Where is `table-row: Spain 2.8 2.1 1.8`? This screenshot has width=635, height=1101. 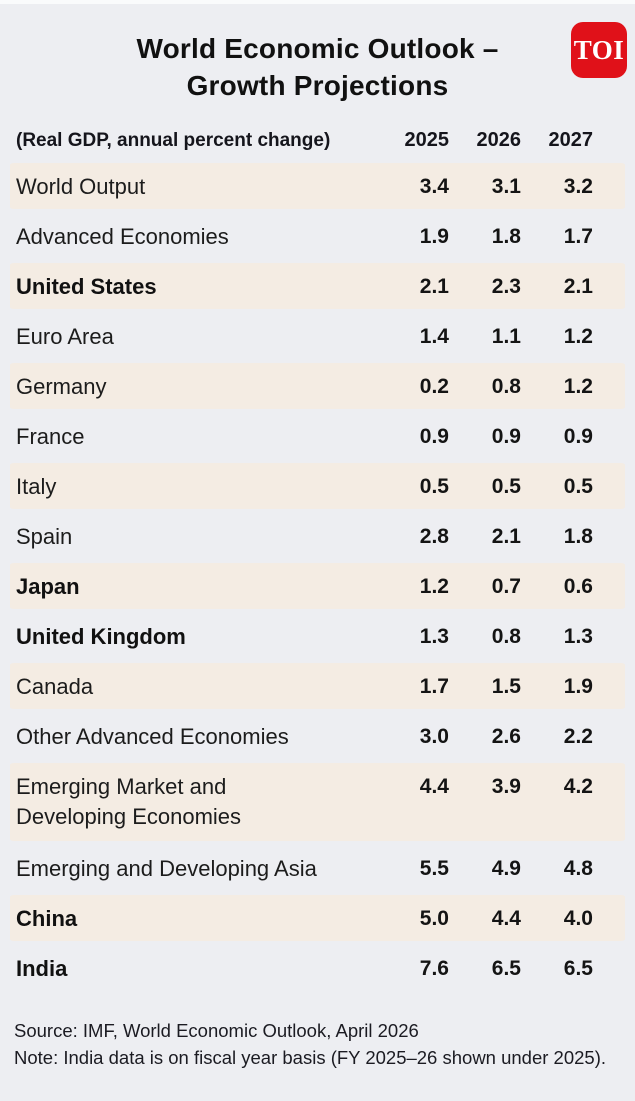 table-row: Spain 2.8 2.1 1.8 is located at coordinates (317, 536).